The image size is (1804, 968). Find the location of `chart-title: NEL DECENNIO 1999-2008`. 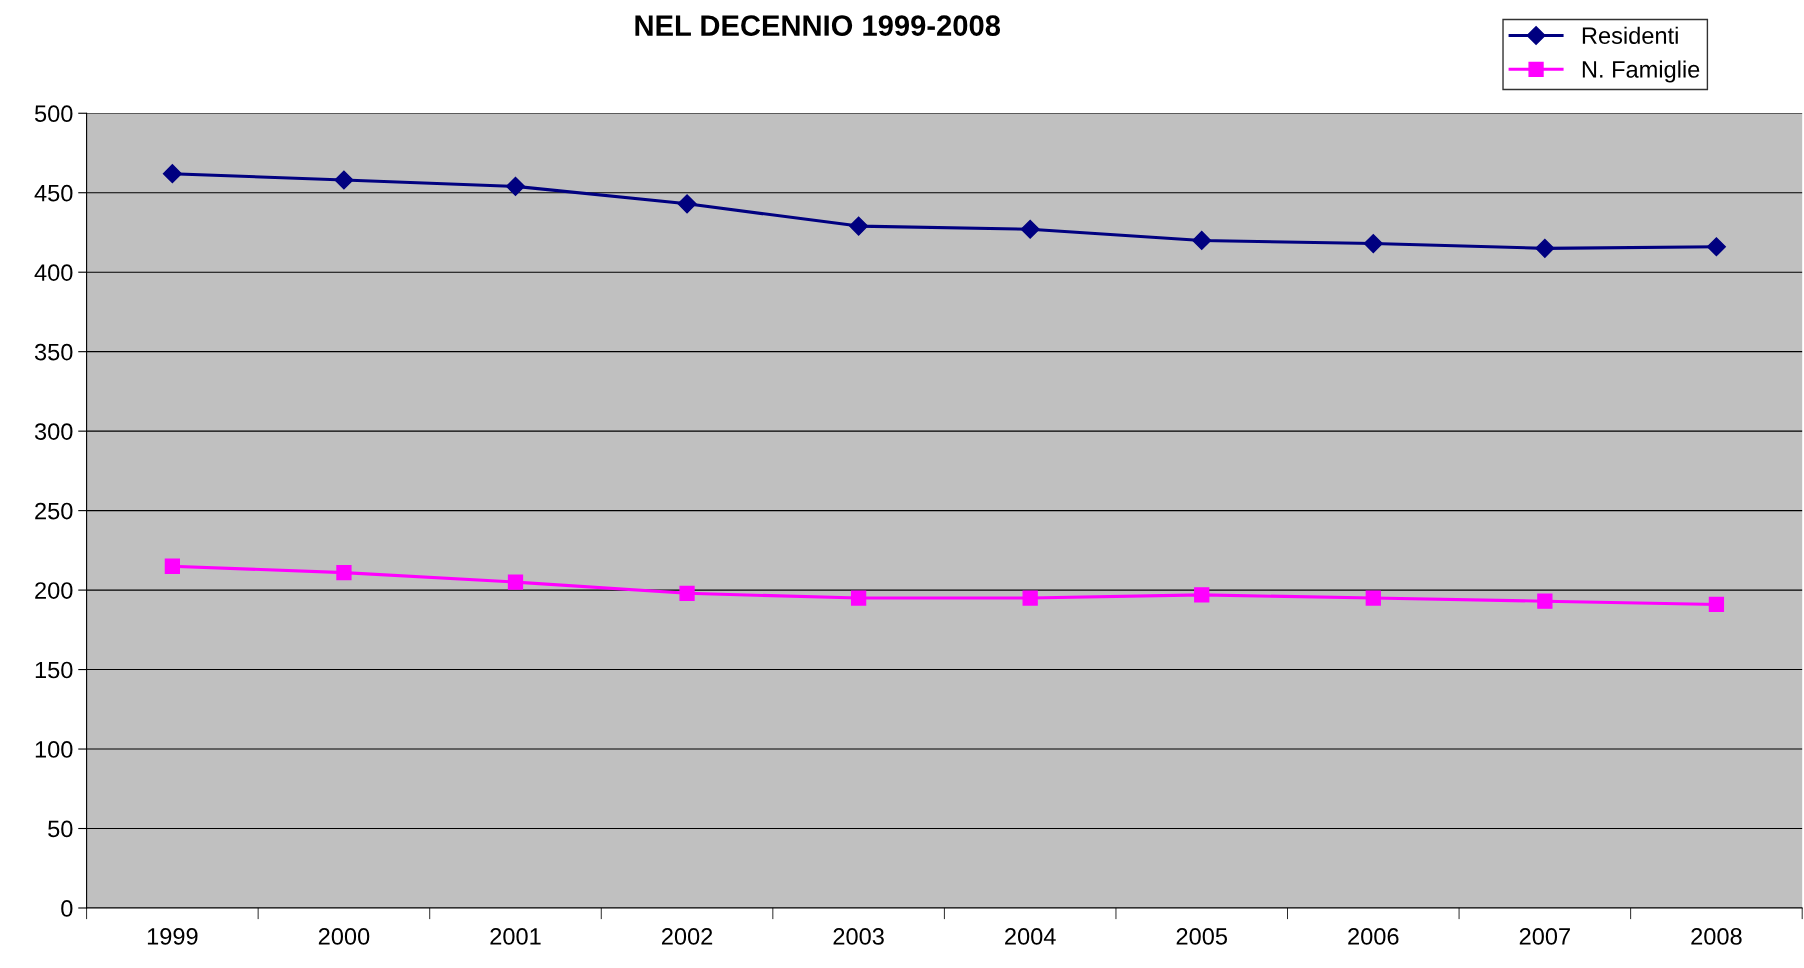

chart-title: NEL DECENNIO 1999-2008 is located at coordinates (818, 25).